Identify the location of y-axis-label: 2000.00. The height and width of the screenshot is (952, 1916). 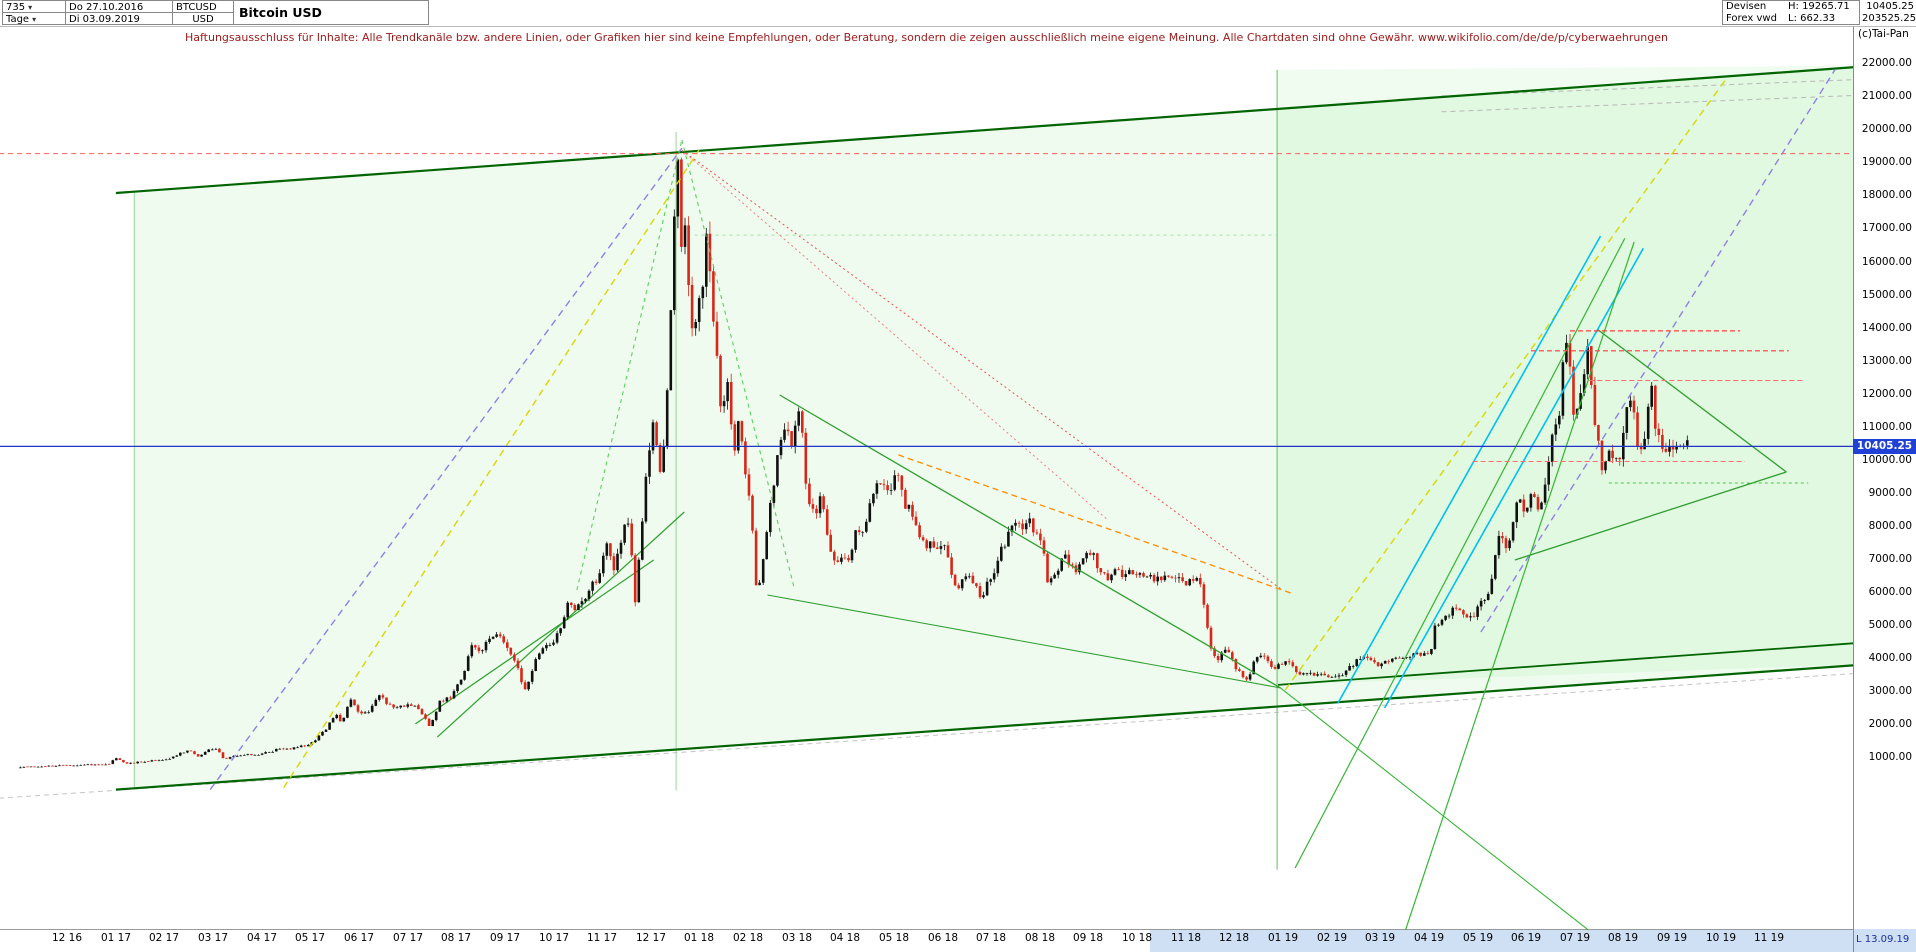
(1890, 724).